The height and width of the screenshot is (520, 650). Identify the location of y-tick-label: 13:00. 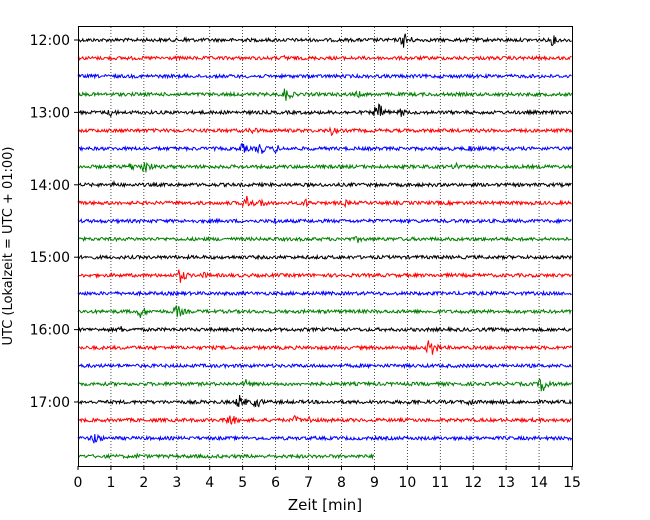
(50, 113).